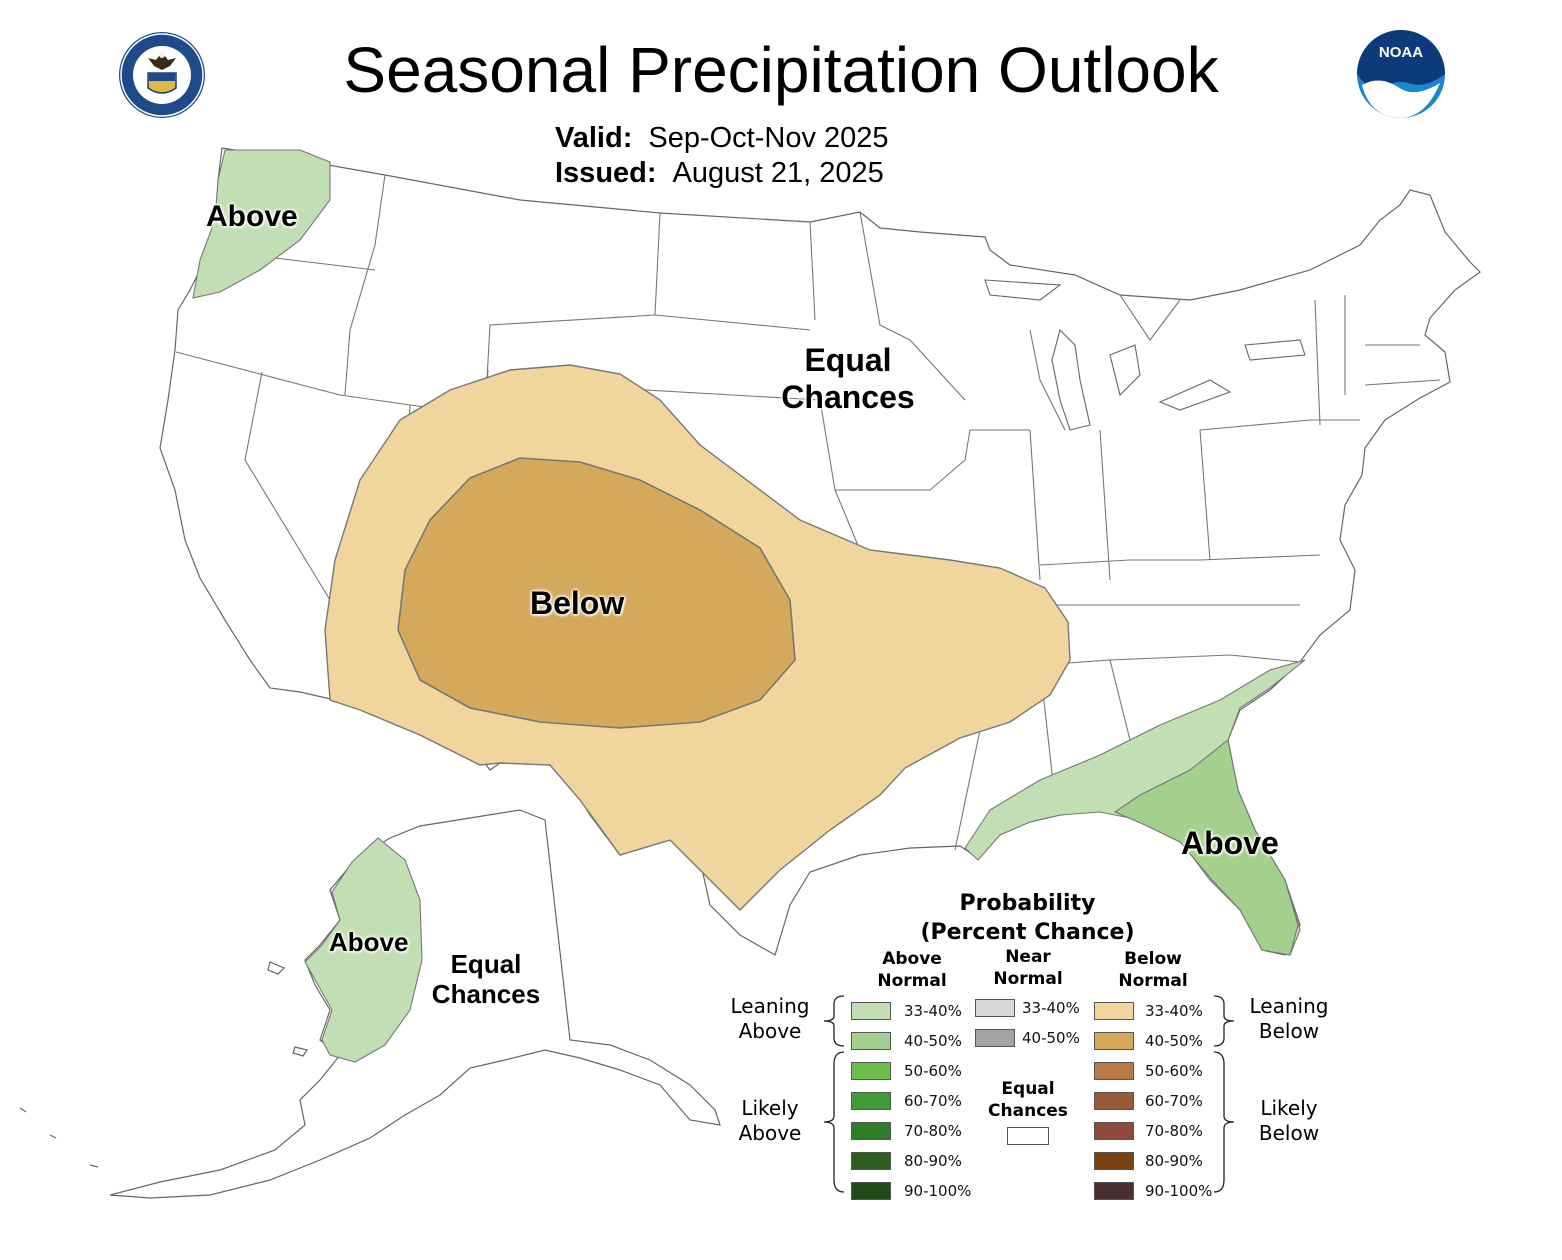  I want to click on alaska-equal-chances-label: Equal Chances, so click(486, 979).